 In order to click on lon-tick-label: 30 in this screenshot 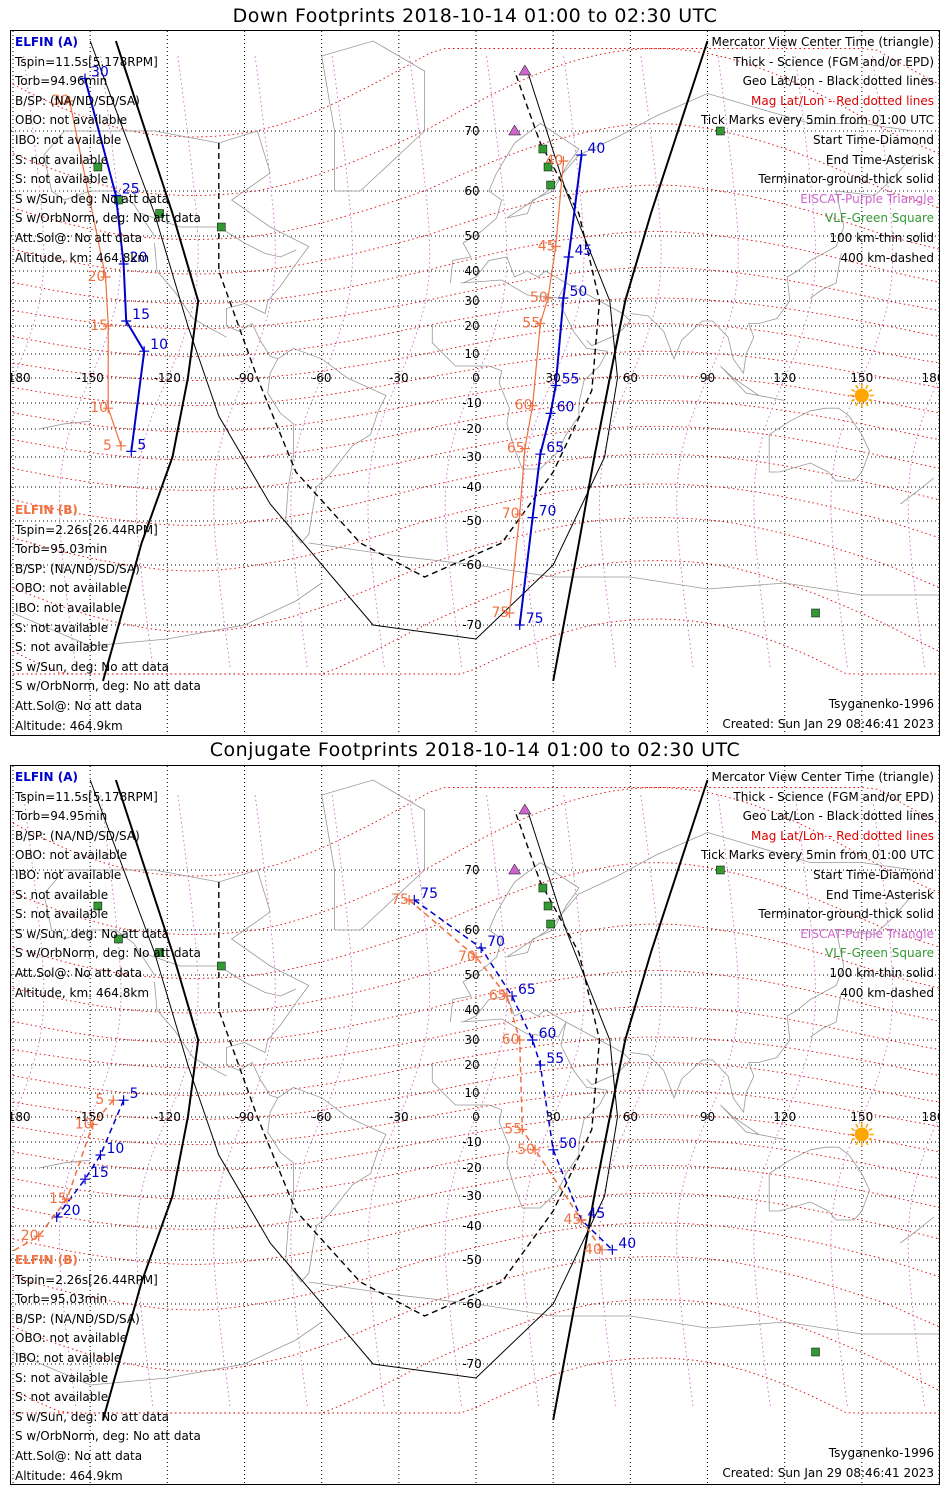, I will do `click(553, 378)`.